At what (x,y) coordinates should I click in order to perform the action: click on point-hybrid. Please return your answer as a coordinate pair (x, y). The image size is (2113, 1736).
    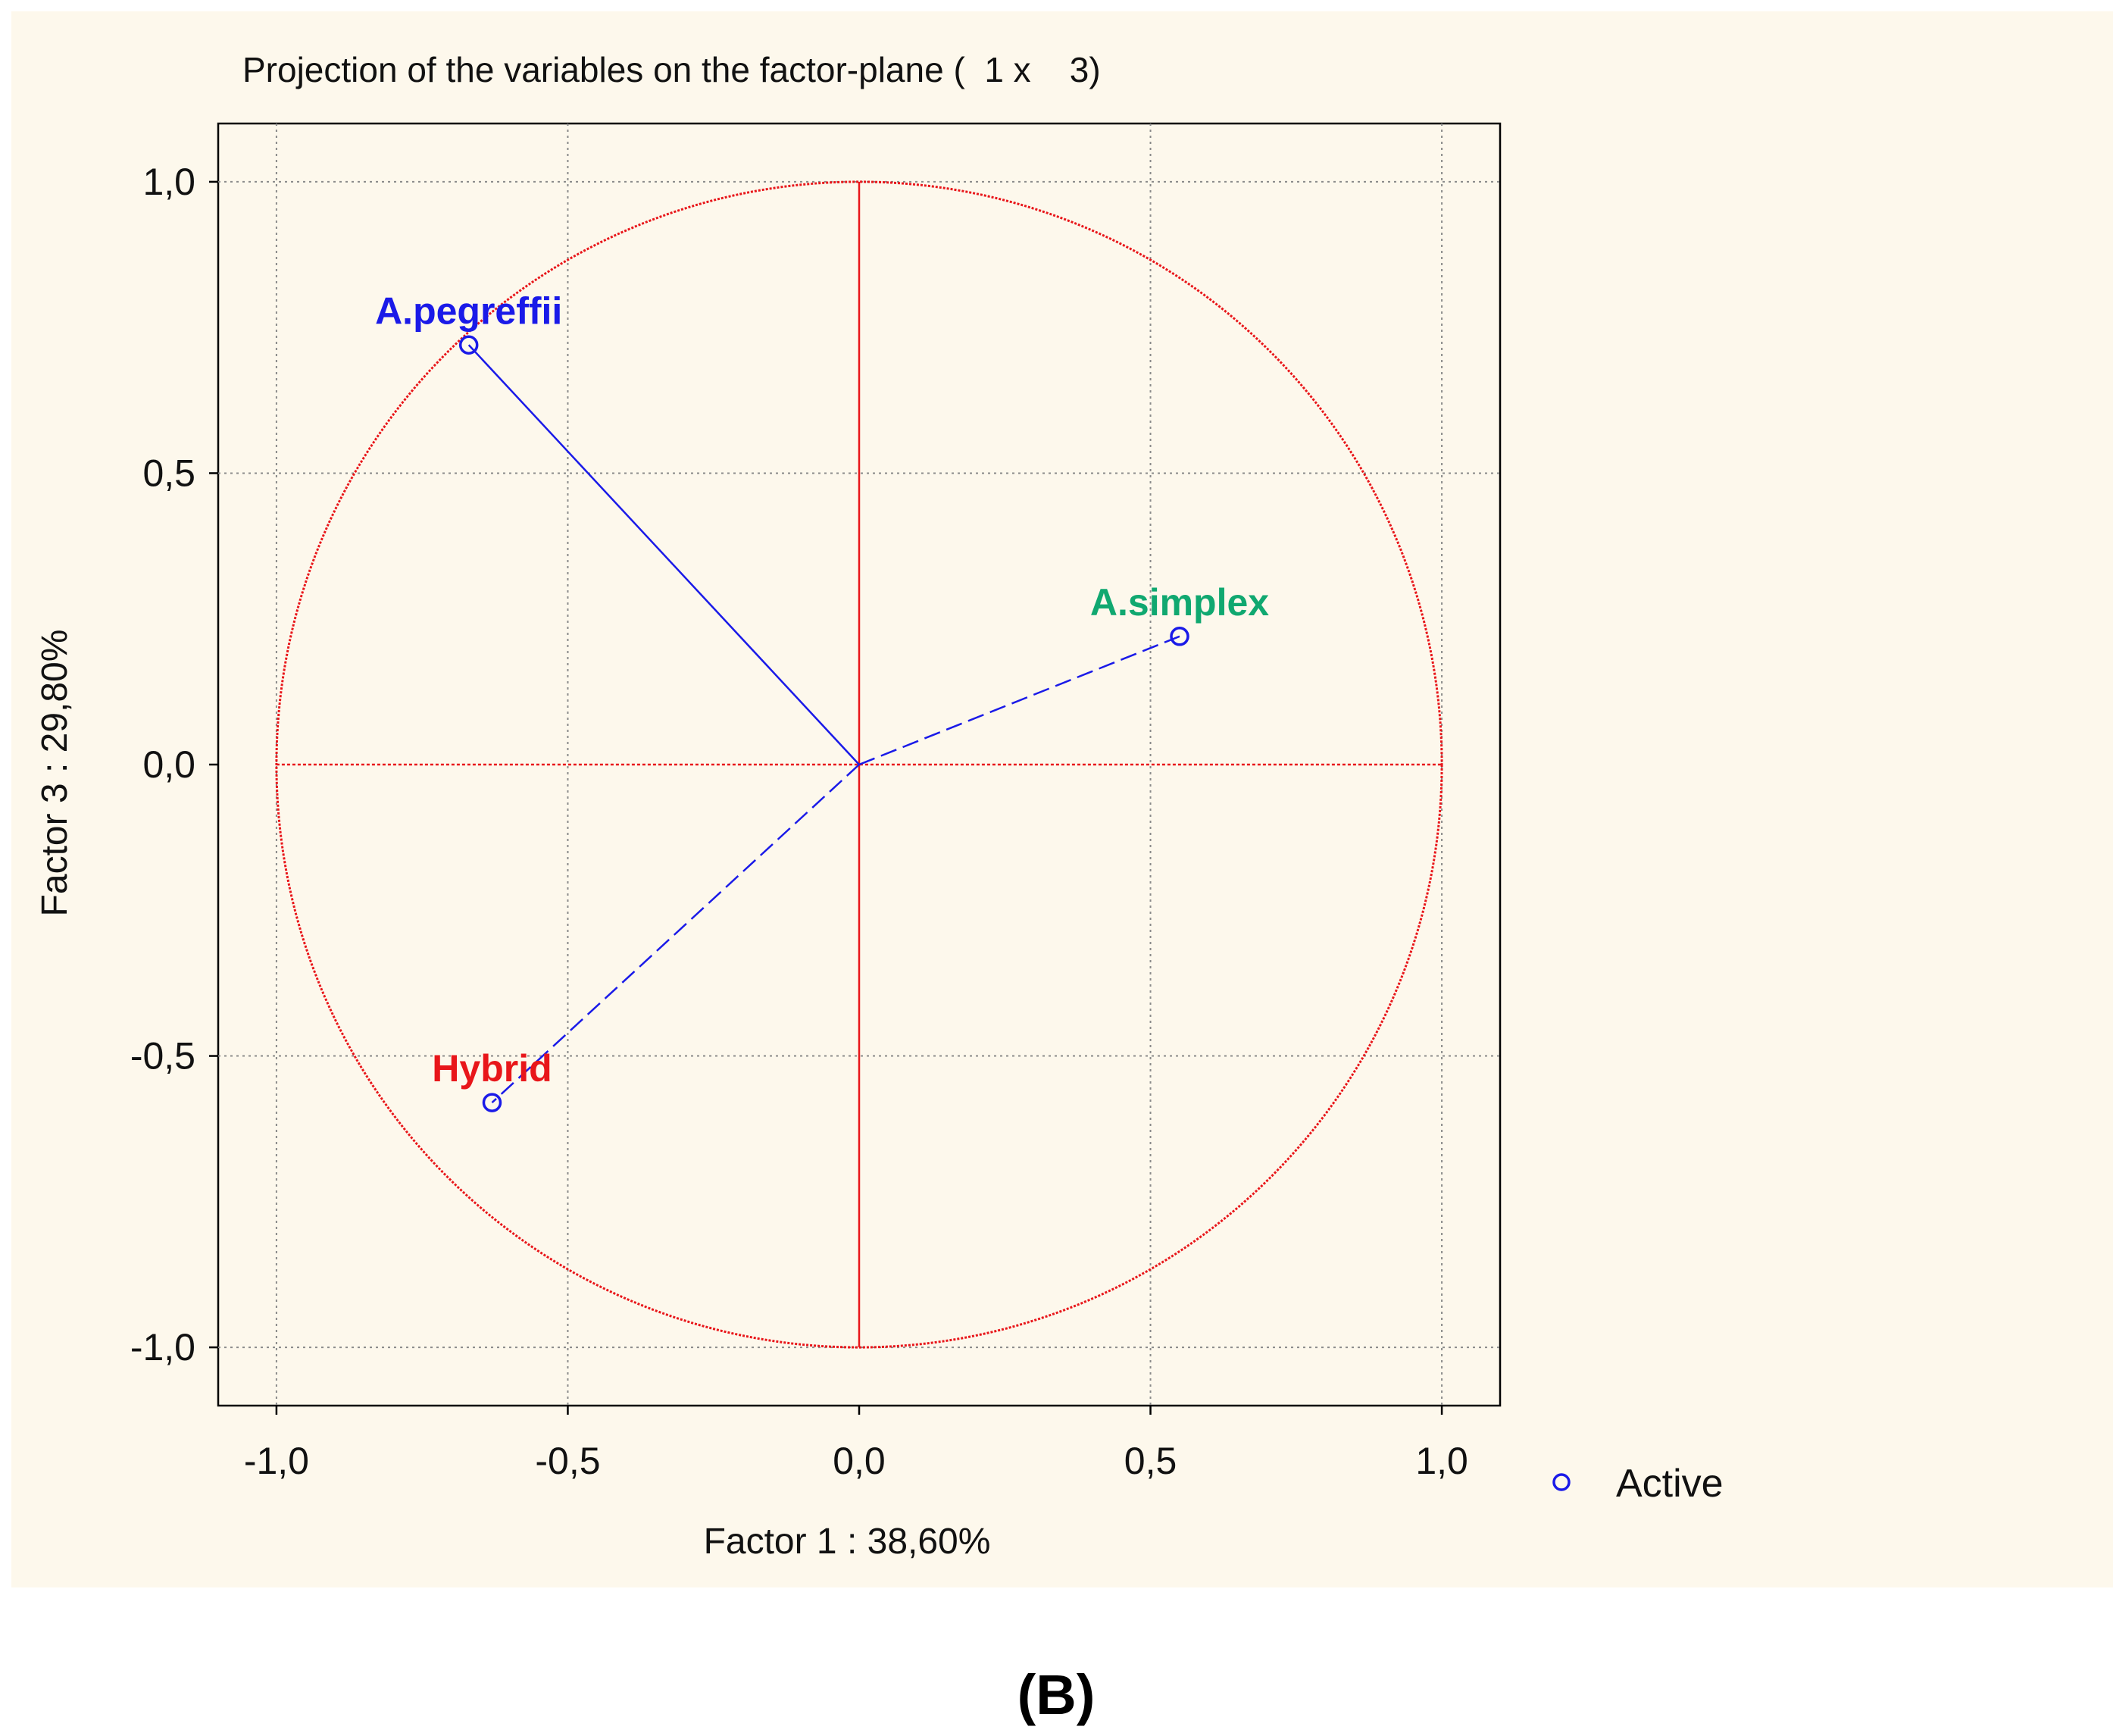
    Looking at the image, I should click on (492, 1102).